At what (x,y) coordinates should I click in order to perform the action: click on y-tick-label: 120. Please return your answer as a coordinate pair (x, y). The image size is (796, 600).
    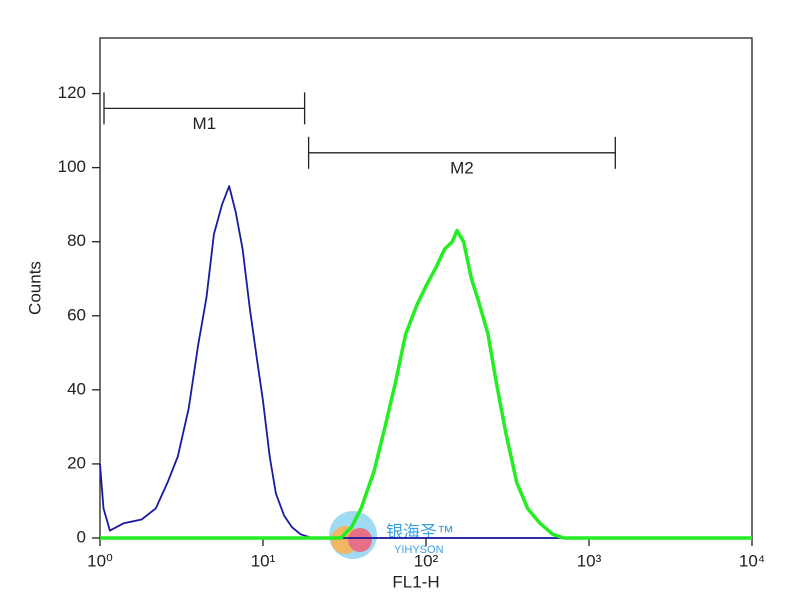
    Looking at the image, I should click on (72, 92).